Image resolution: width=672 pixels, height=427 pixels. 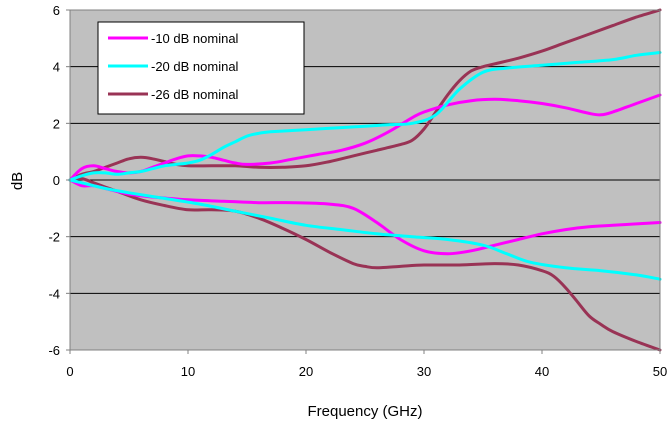 I want to click on legend-label: -26 dB nominal, so click(x=195, y=94).